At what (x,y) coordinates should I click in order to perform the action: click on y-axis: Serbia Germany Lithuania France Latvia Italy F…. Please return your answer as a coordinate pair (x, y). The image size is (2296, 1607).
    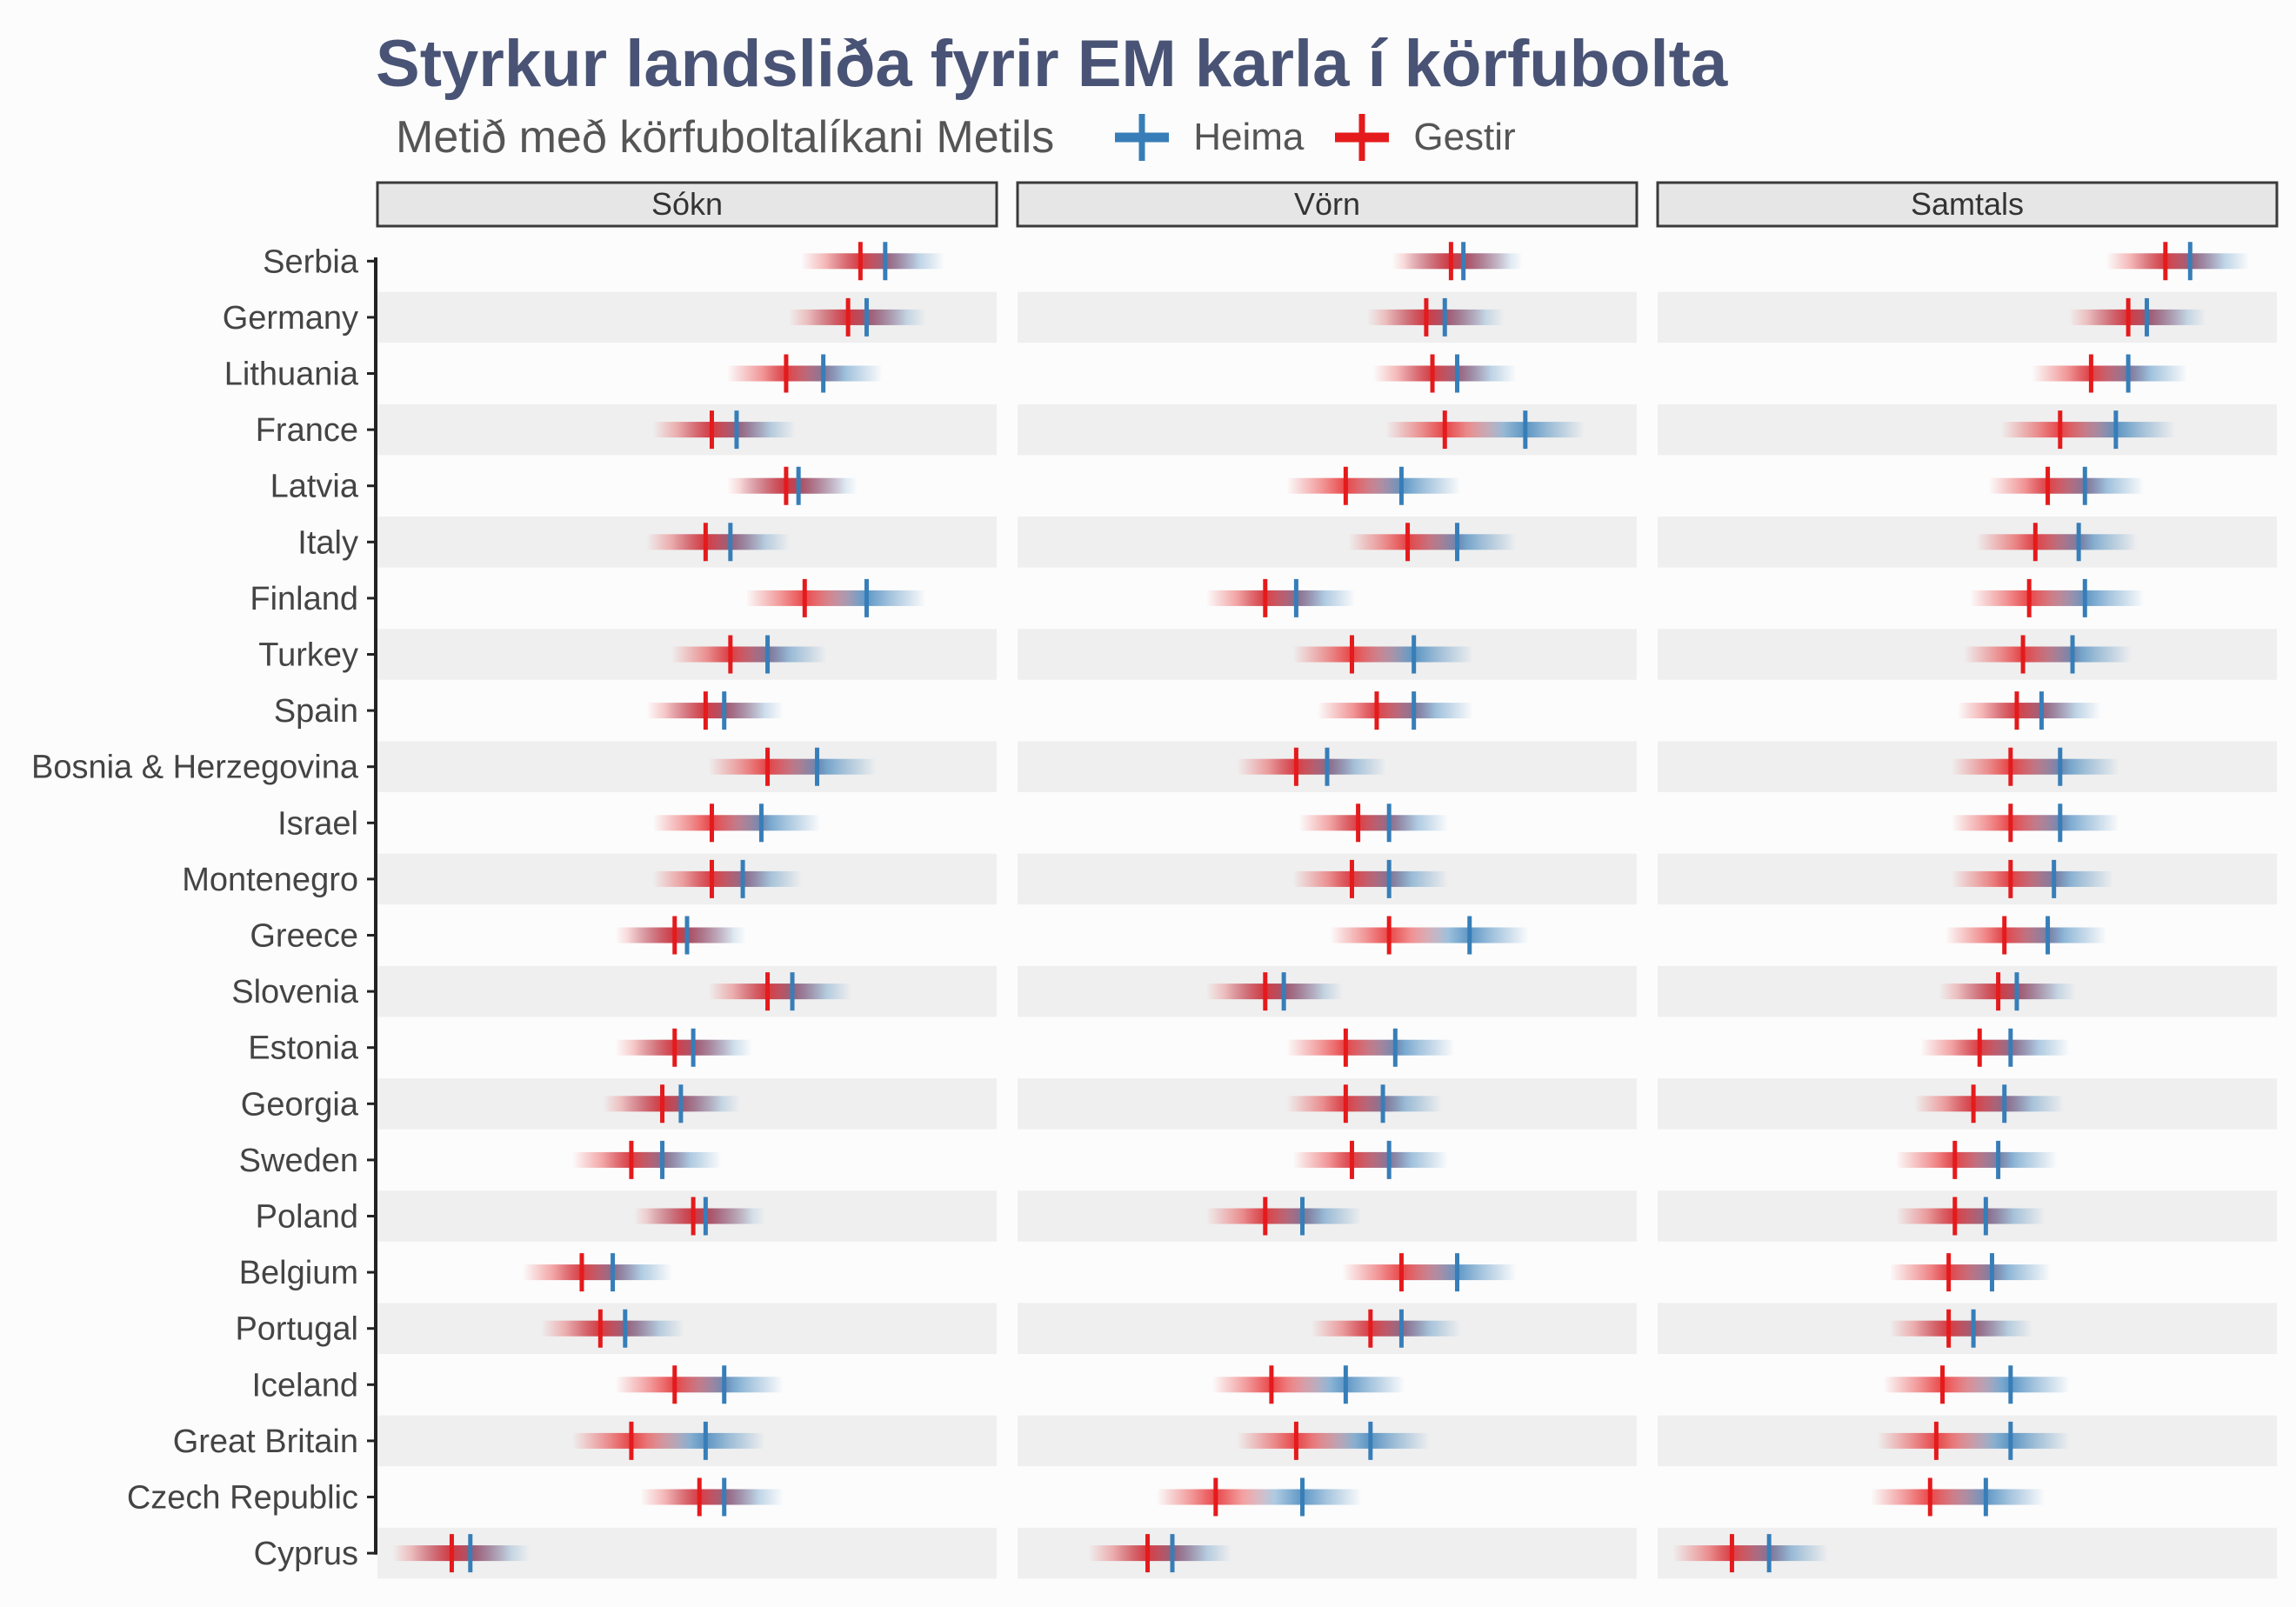
    Looking at the image, I should click on (204, 907).